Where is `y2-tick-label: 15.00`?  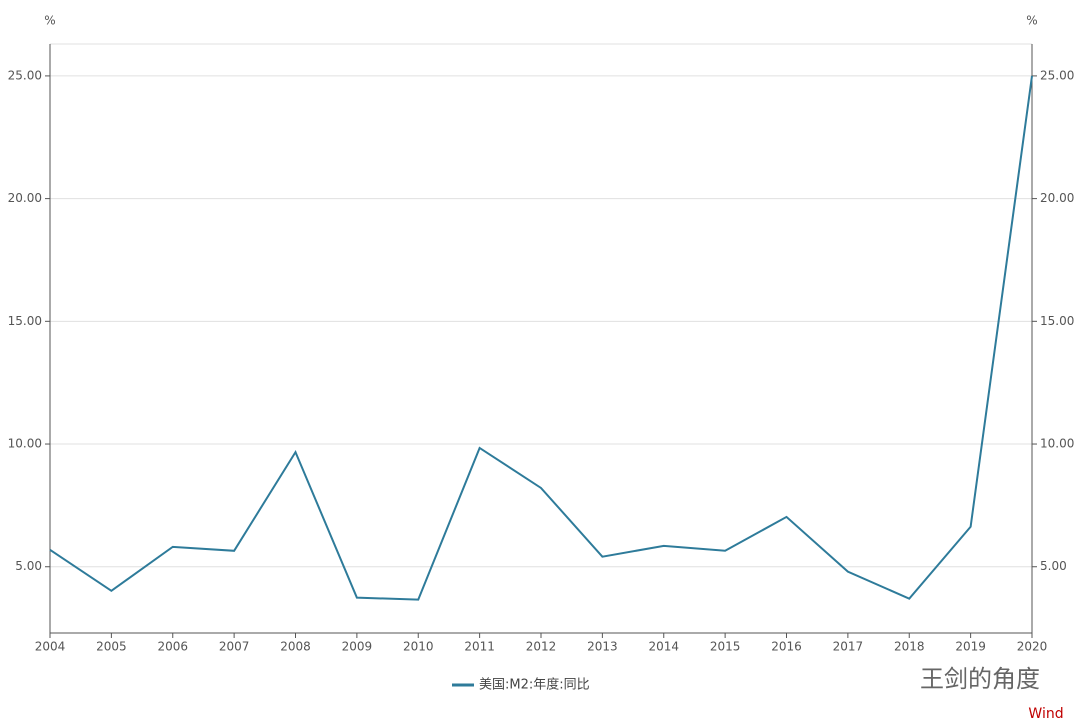 y2-tick-label: 15.00 is located at coordinates (1057, 321).